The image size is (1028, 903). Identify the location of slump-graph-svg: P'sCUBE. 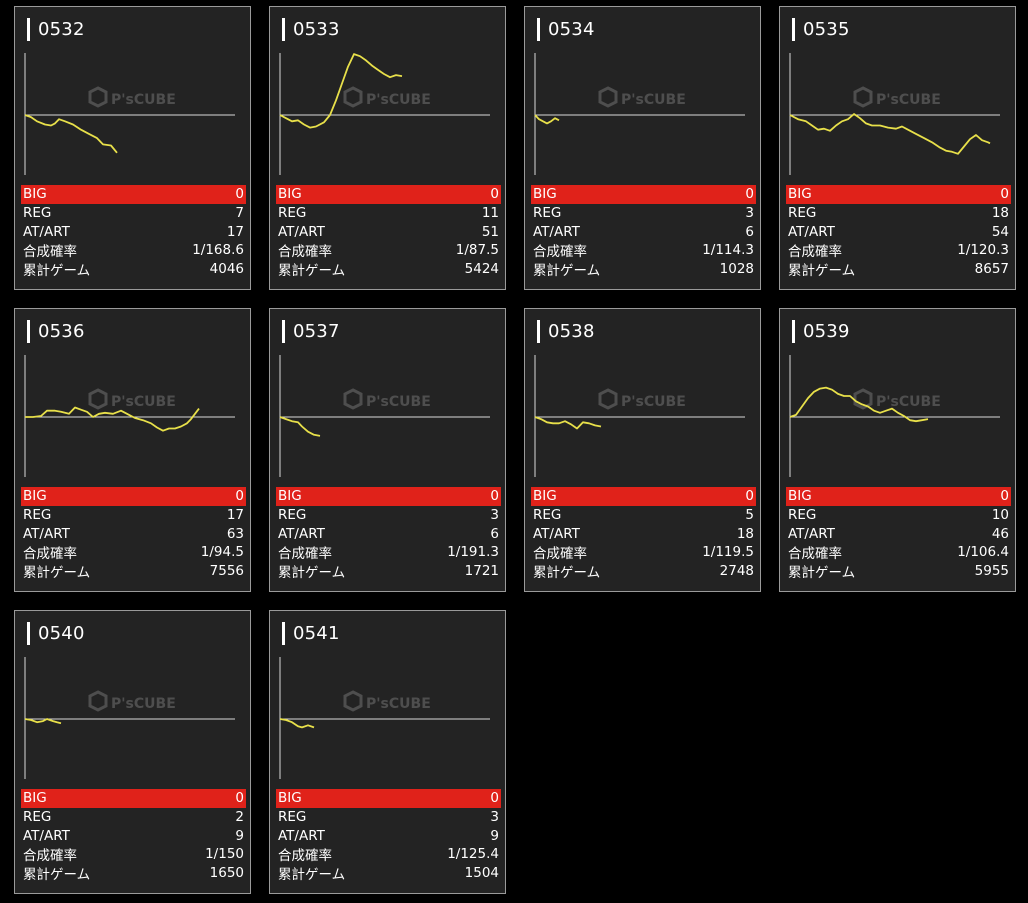
(894, 416).